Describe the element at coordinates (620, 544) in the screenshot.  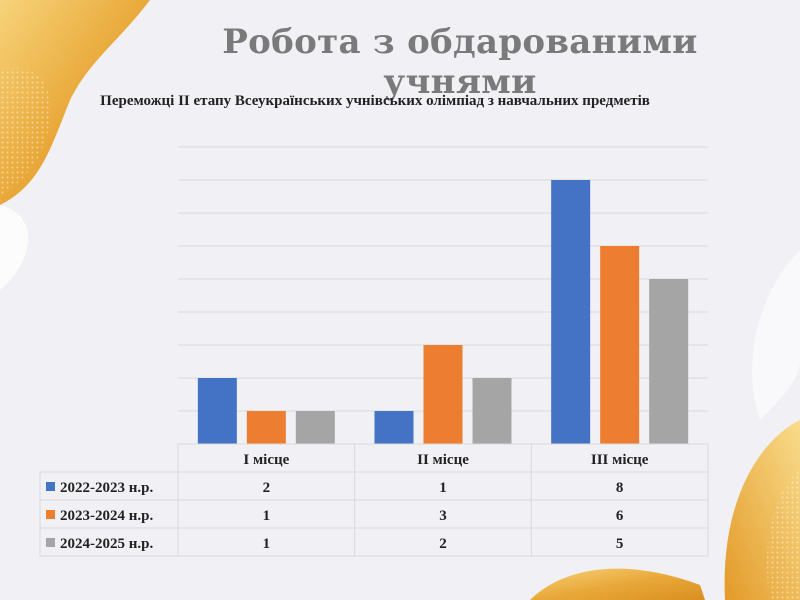
I see `data-value: 5` at that location.